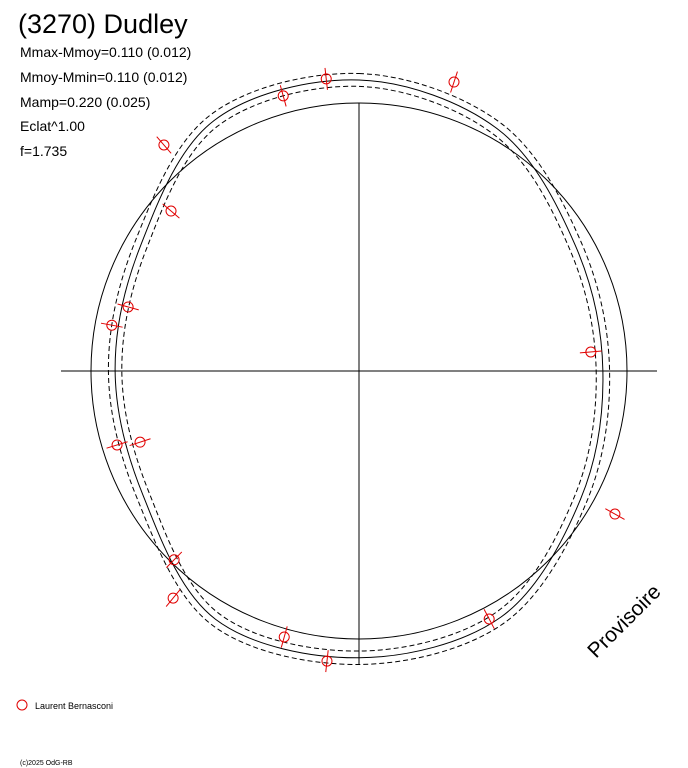  Describe the element at coordinates (52, 126) in the screenshot. I see `stat: Eclat^1.00` at that location.